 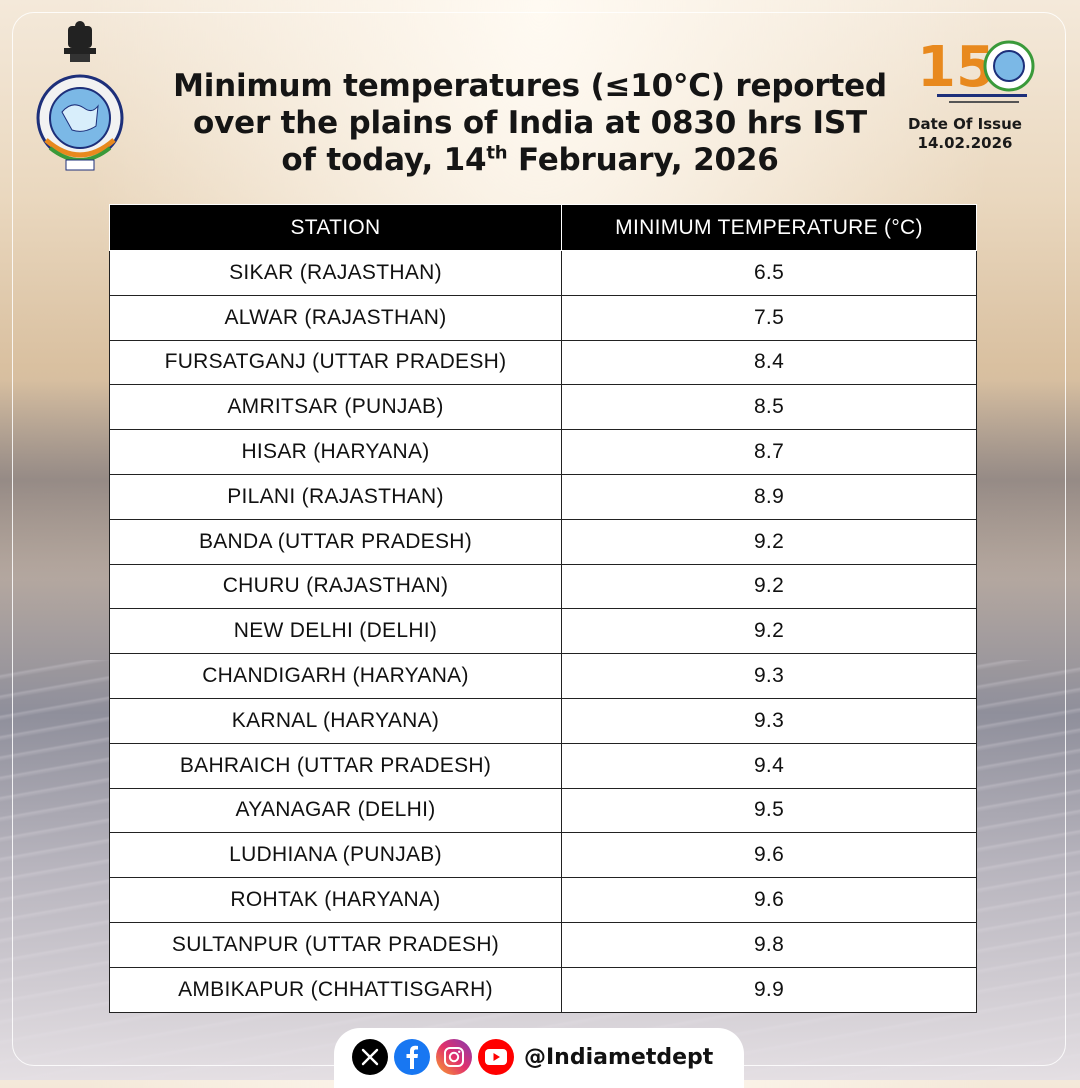 I want to click on title-line-1: Minimum temperatures (≤10°C) reported, so click(x=530, y=86).